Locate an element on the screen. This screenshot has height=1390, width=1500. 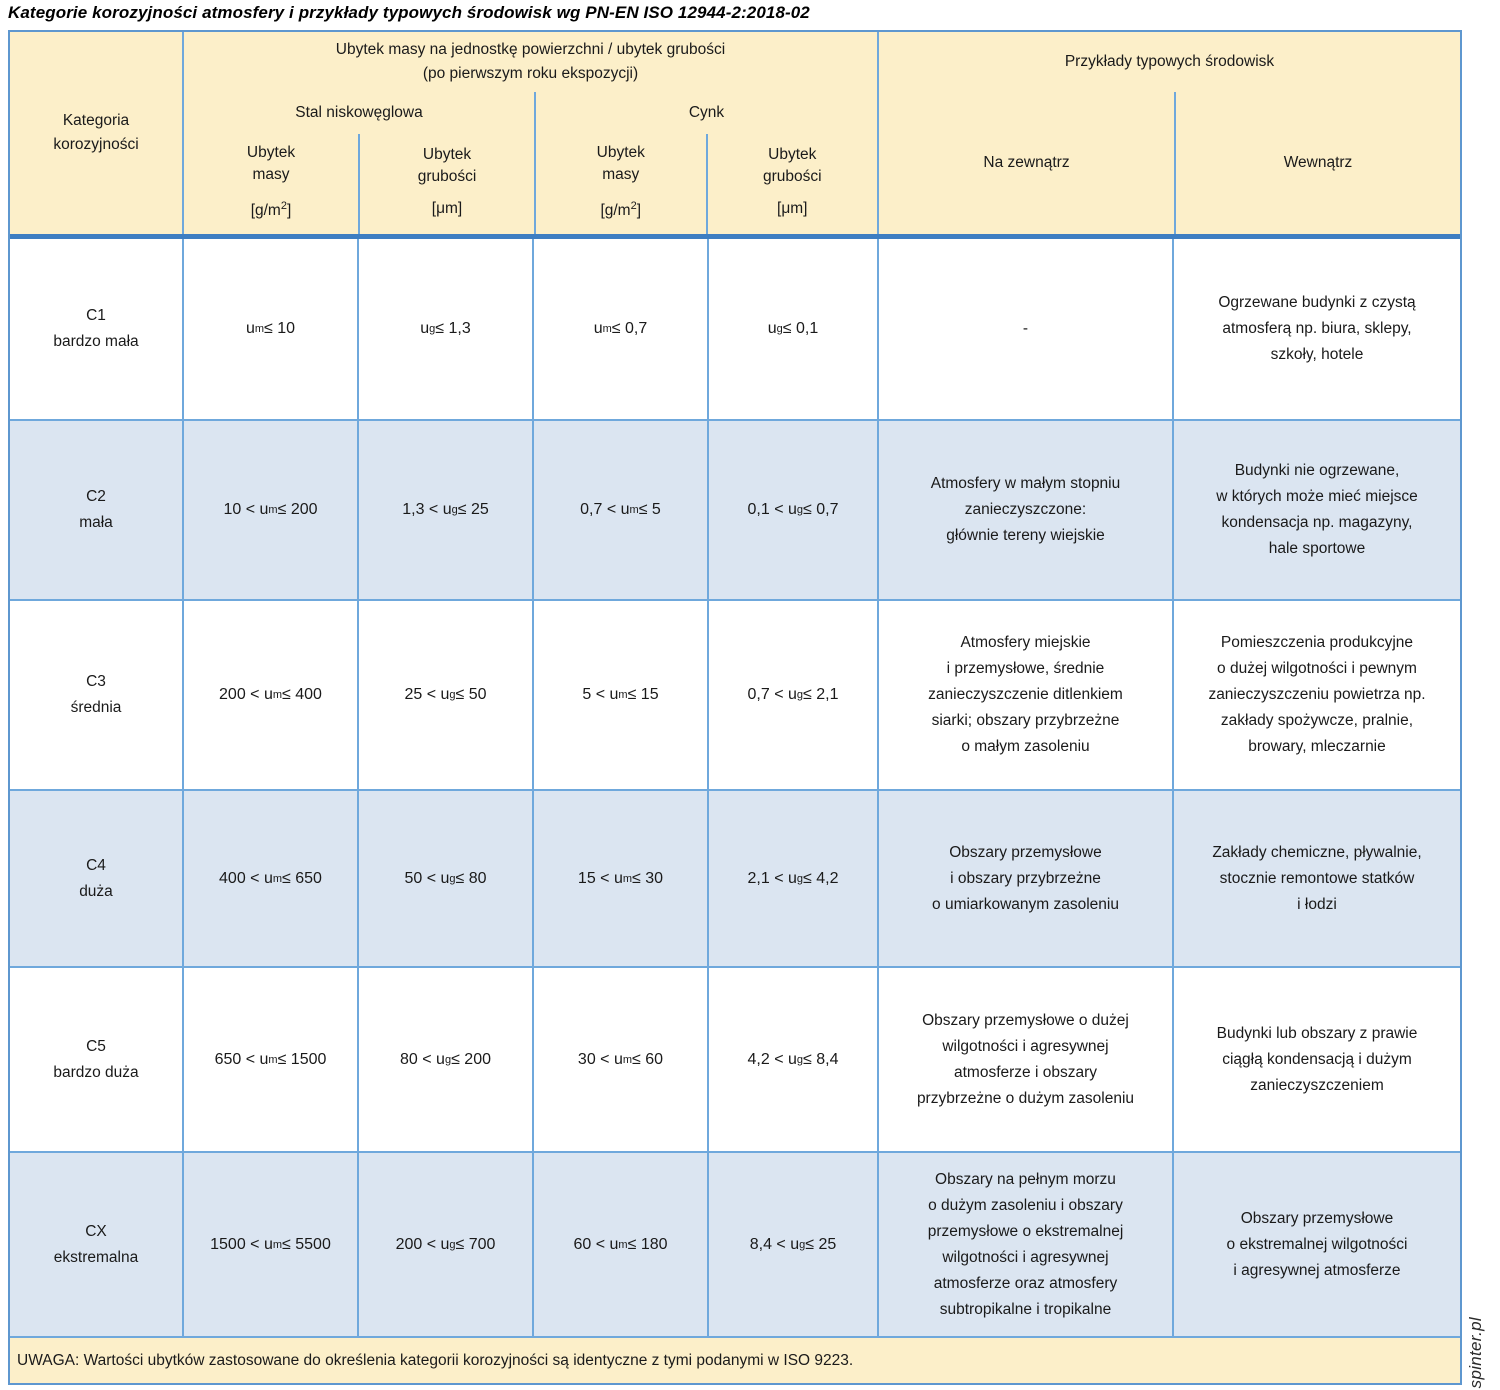
category-cell: C1 bardzo mała is located at coordinates (96, 328).